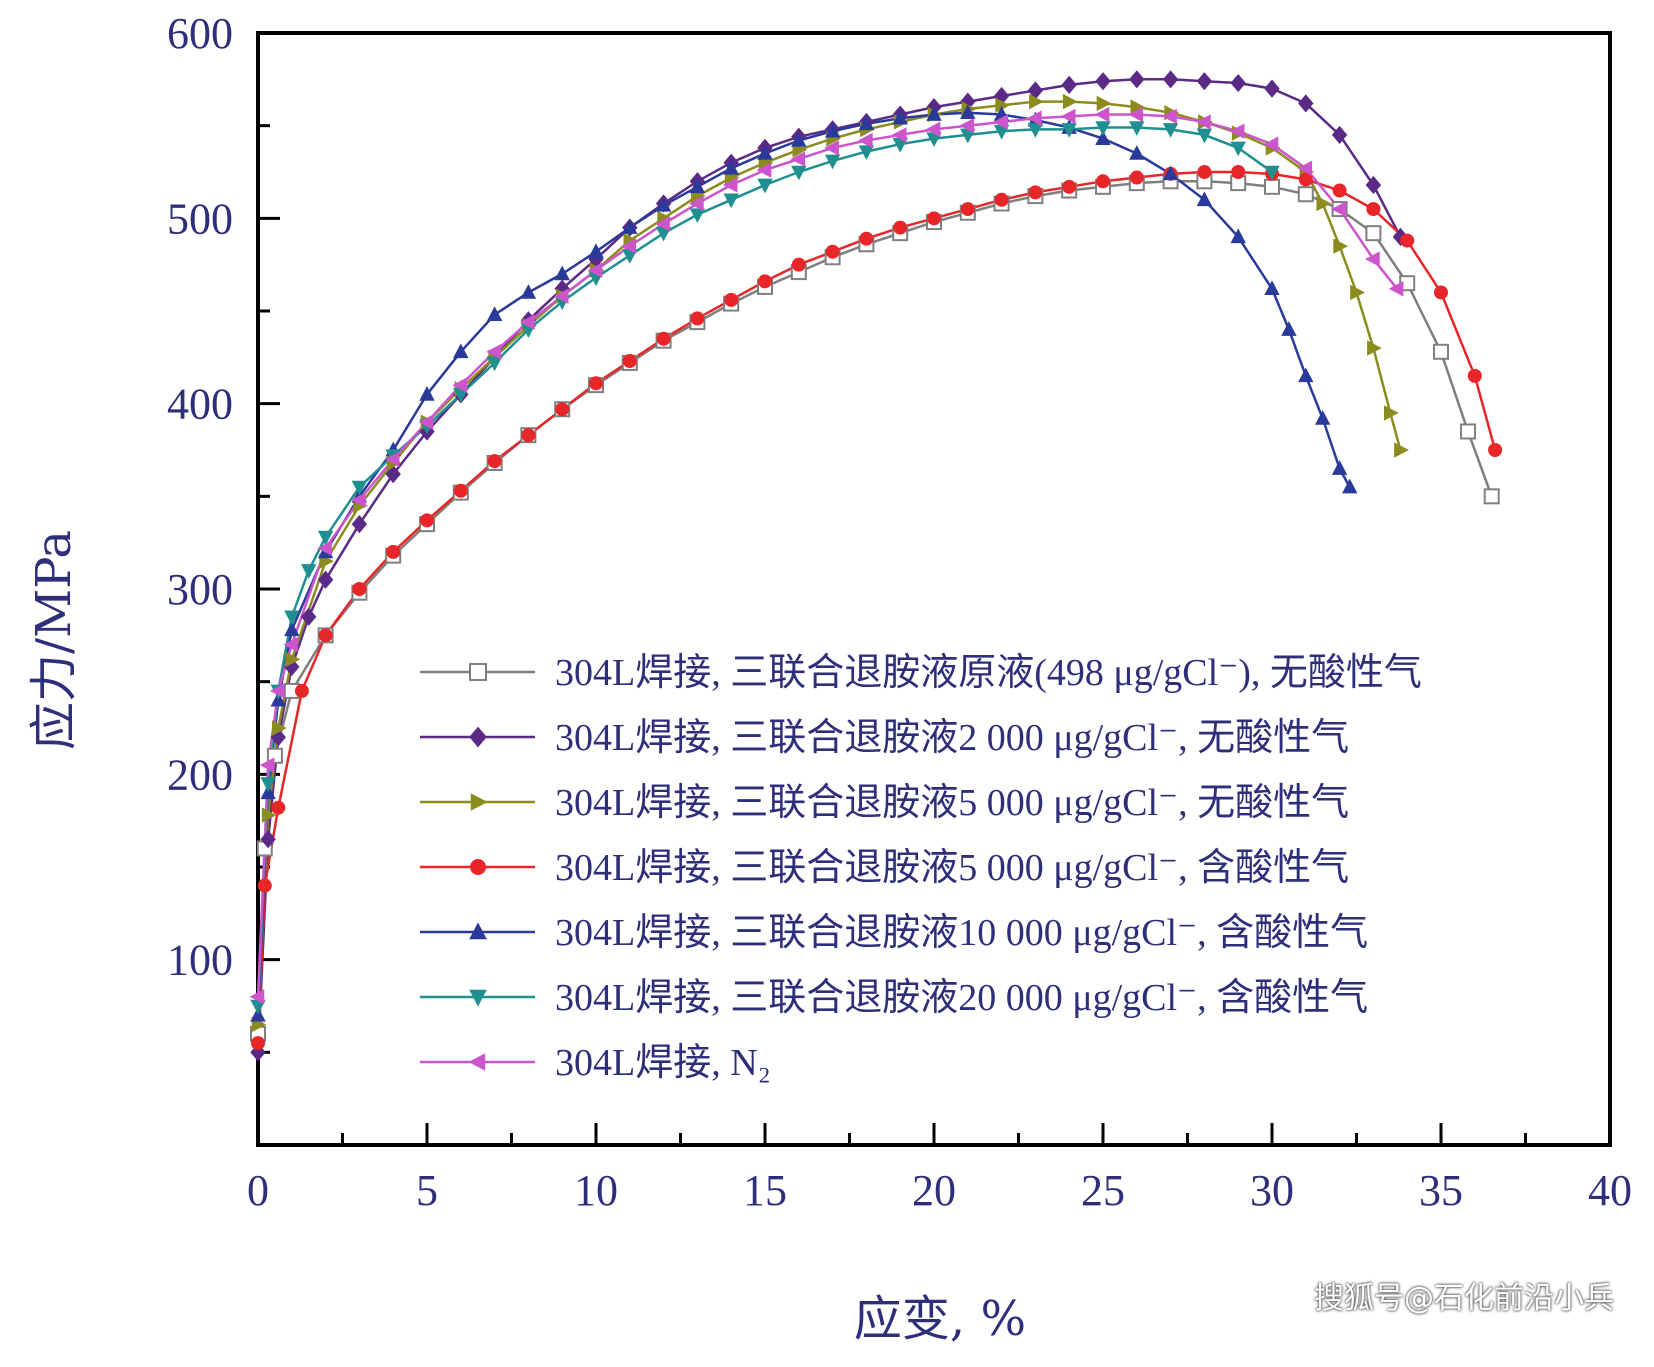  I want to click on legend-label-4: 304L焊接, 三联合退胺液5 000 μg/gCl⁻, 含酸性气, so click(952, 868).